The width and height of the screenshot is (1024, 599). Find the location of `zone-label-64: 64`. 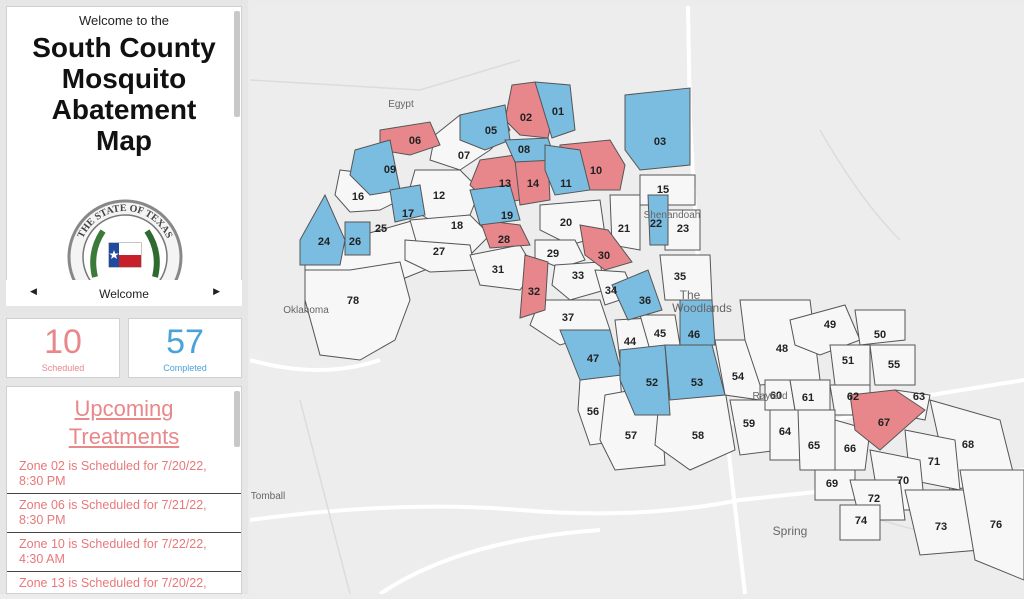

zone-label-64: 64 is located at coordinates (785, 432).